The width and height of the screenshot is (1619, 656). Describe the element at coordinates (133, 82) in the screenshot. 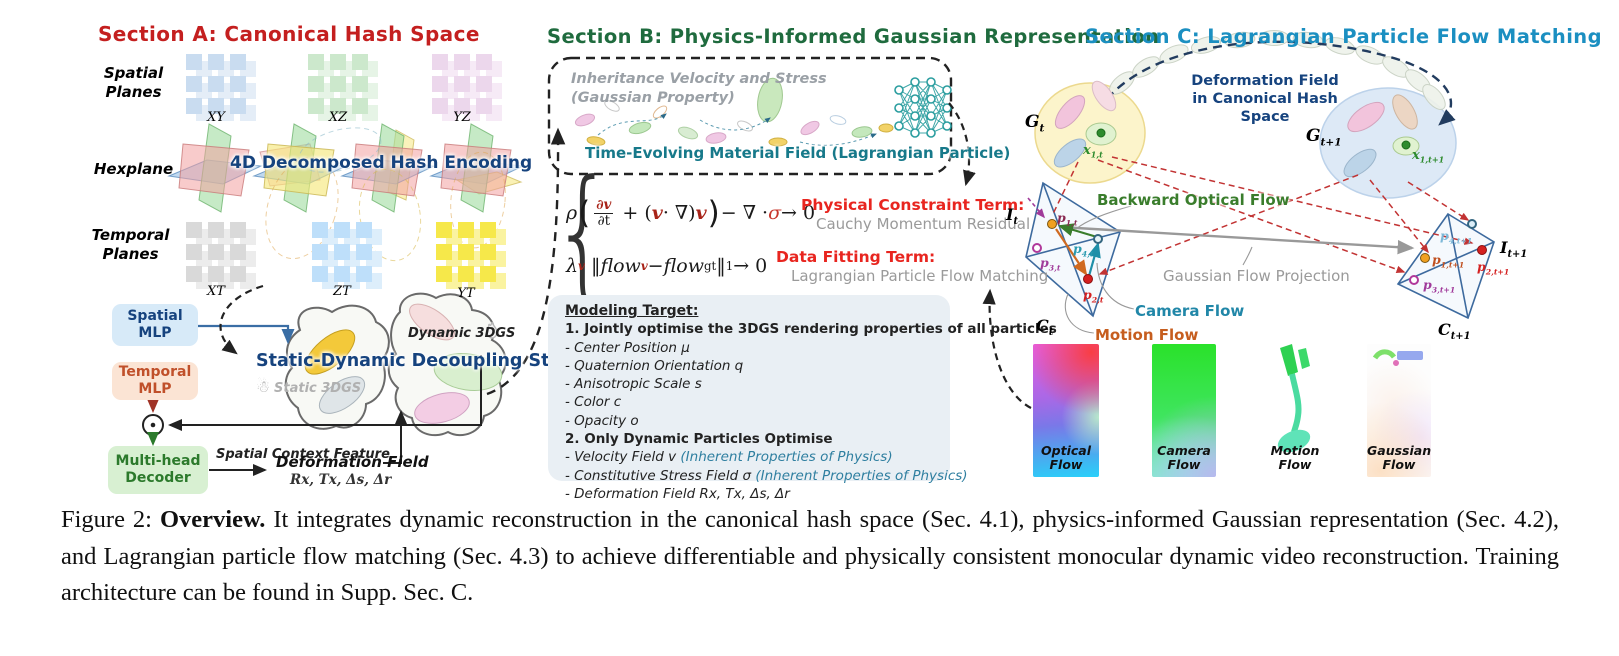

I see `spatial-planes-label: Spatial Planes` at that location.